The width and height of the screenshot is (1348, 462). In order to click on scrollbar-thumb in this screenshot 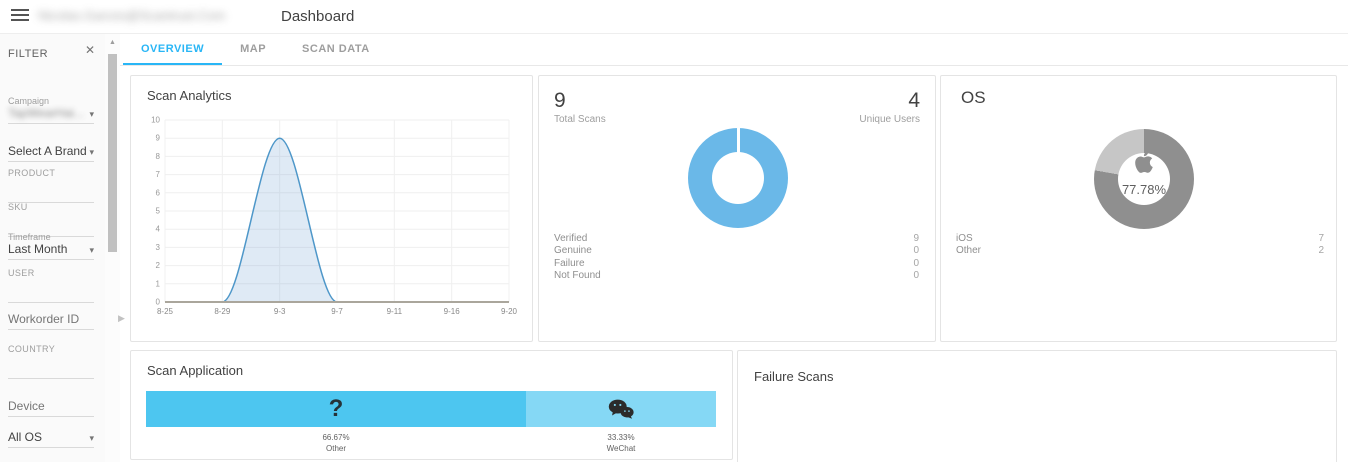, I will do `click(112, 153)`.